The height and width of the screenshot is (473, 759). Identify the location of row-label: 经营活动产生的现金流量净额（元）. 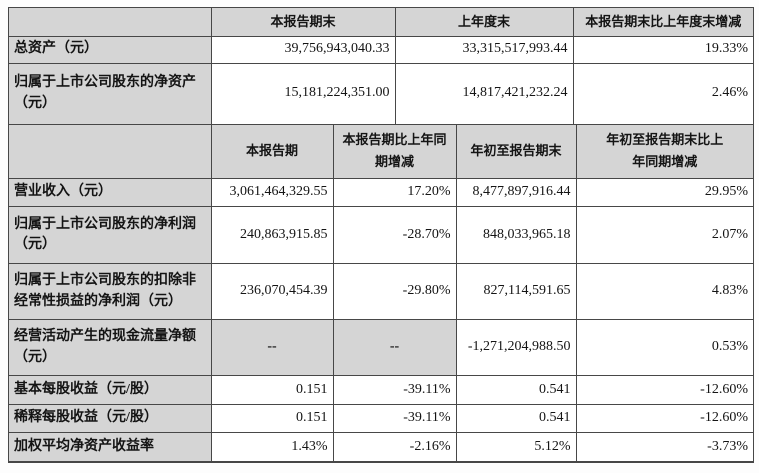
(110, 347).